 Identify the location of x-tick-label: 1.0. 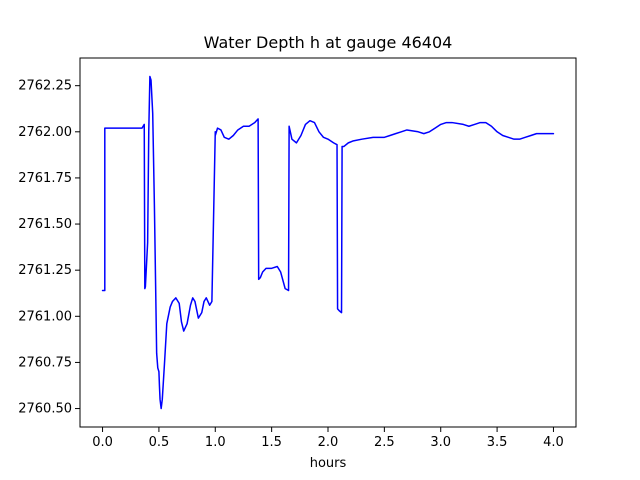
(215, 442).